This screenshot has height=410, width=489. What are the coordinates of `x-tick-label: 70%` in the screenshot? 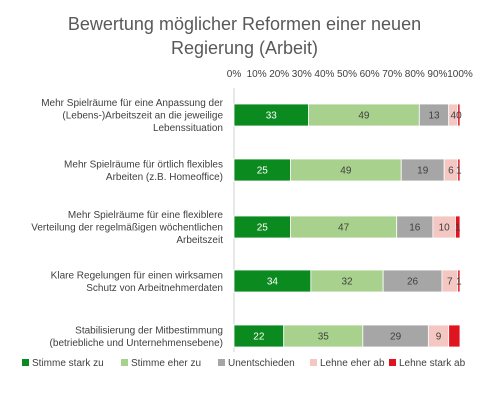 It's located at (392, 74).